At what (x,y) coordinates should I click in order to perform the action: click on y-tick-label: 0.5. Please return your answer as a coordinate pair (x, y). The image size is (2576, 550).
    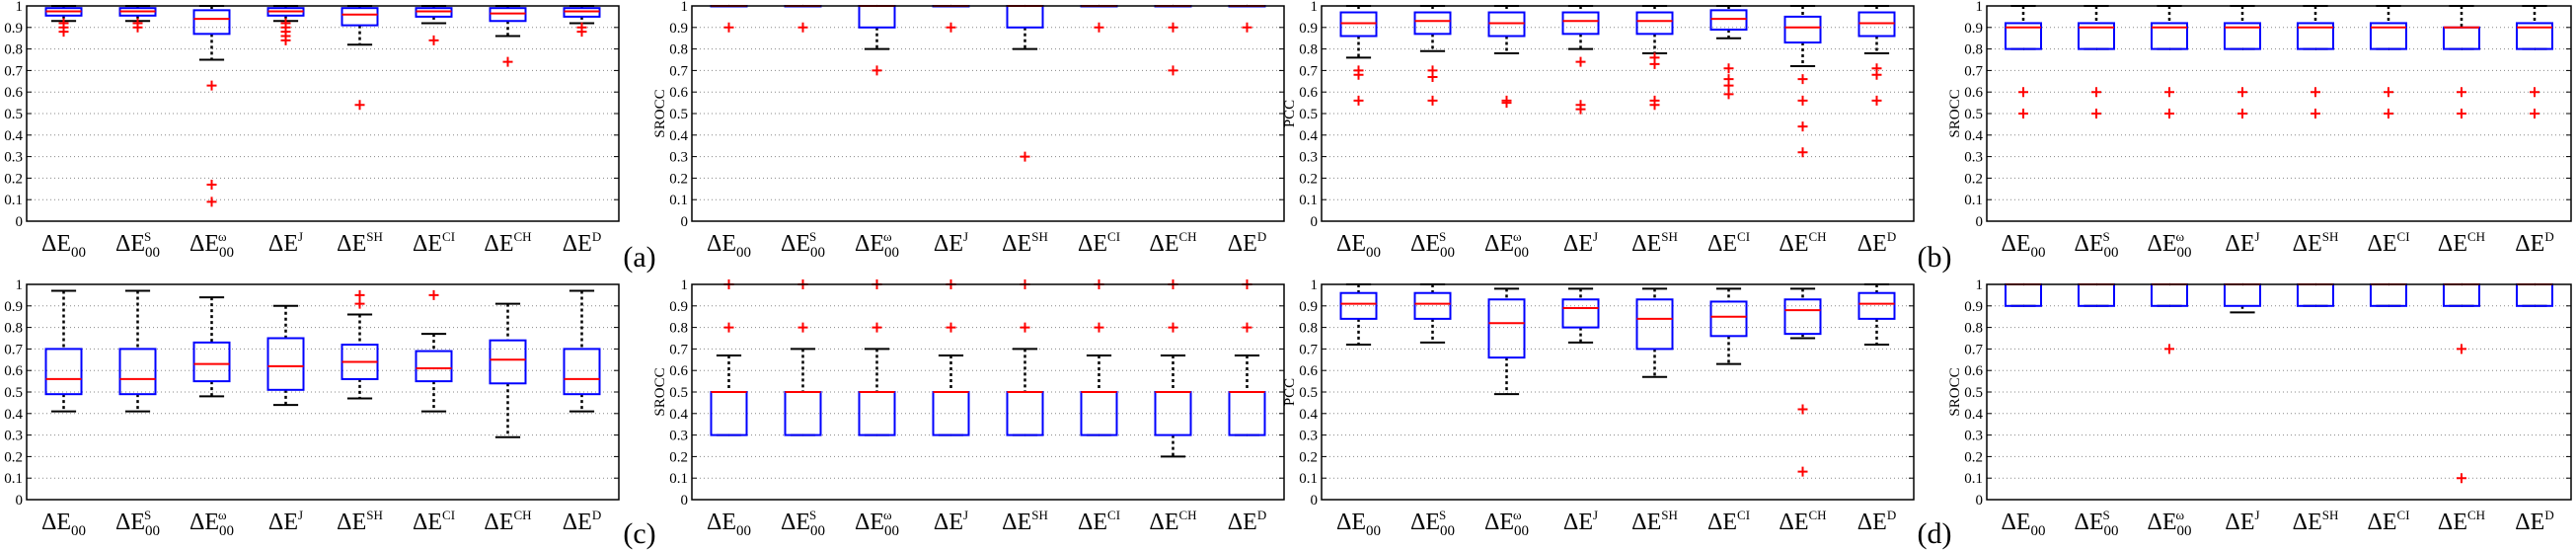
    Looking at the image, I should click on (678, 393).